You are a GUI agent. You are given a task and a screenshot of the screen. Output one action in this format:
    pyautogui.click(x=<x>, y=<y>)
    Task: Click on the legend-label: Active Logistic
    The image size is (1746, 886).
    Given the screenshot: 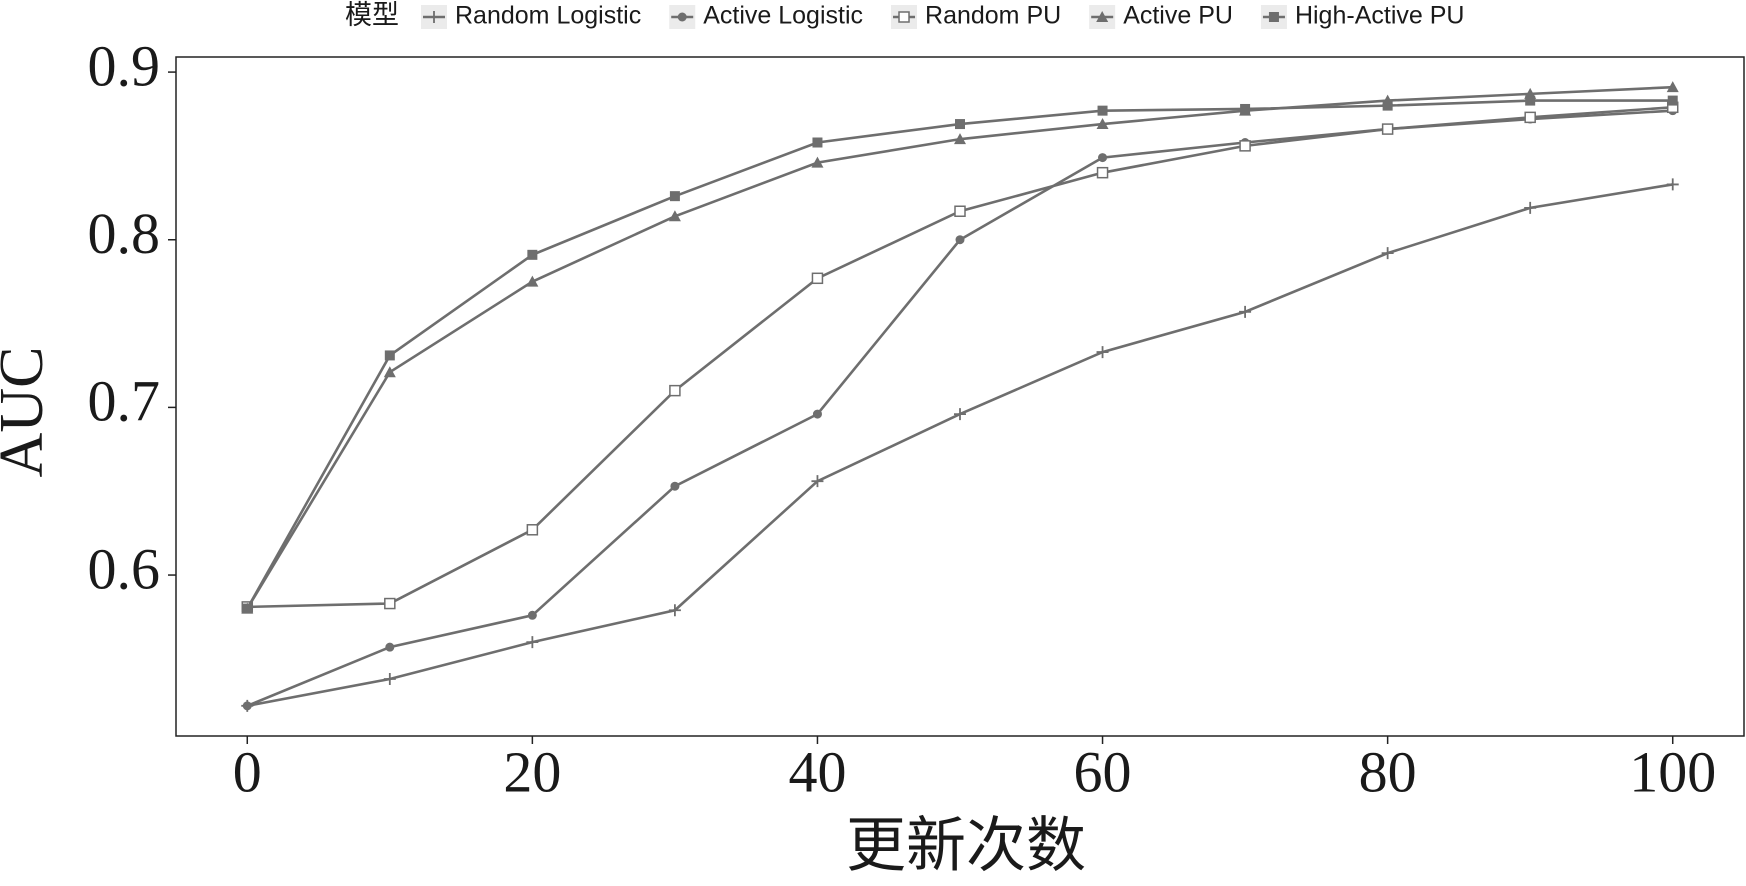 What is the action you would take?
    pyautogui.click(x=783, y=16)
    